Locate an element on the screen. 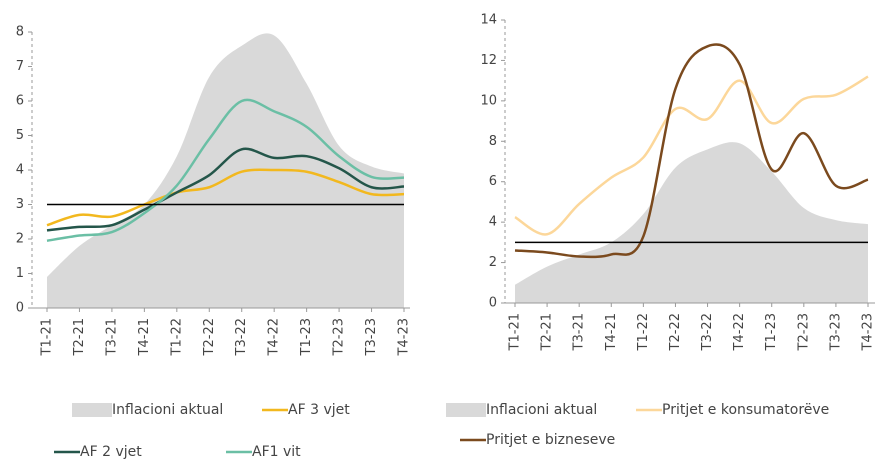 The image size is (884, 464). legend-label: AF 2 vjet is located at coordinates (111, 452).